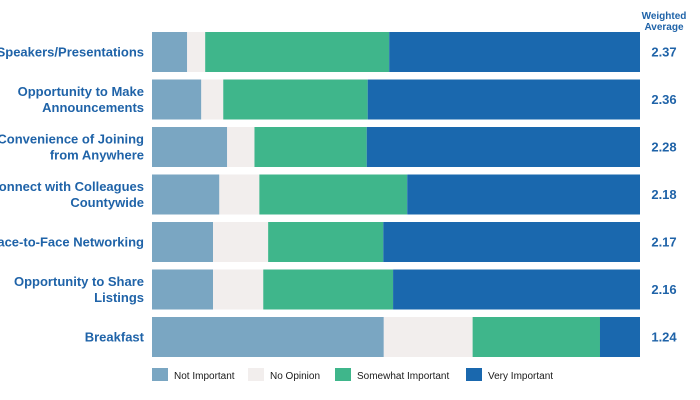  I want to click on weighted-average-values: 2.37 2.36 2.28 2.18 2.17 2.16 1.24, so click(664, 195).